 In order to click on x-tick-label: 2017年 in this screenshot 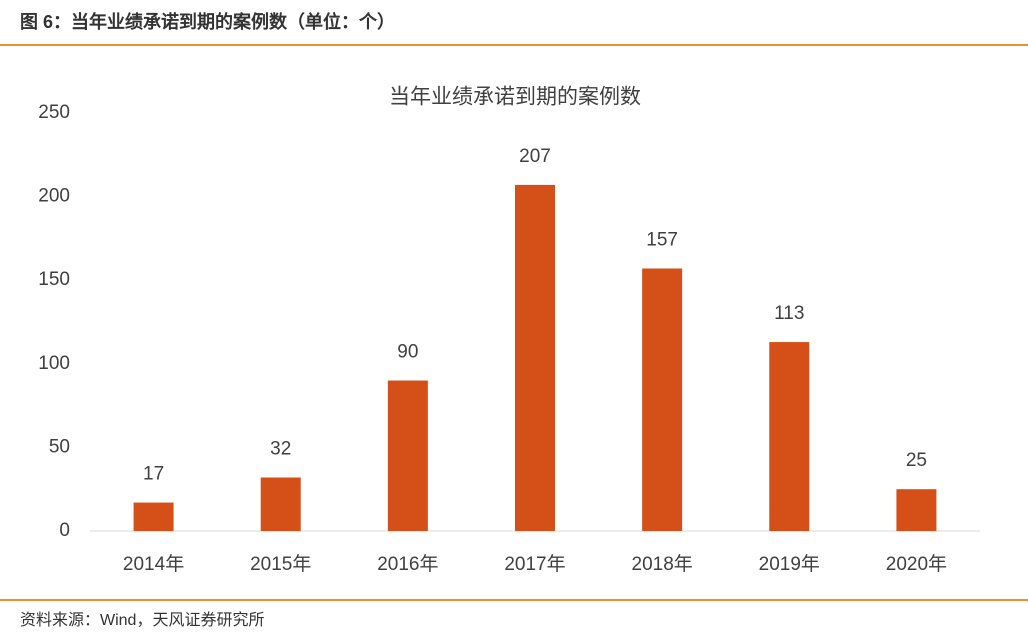, I will do `click(534, 564)`.